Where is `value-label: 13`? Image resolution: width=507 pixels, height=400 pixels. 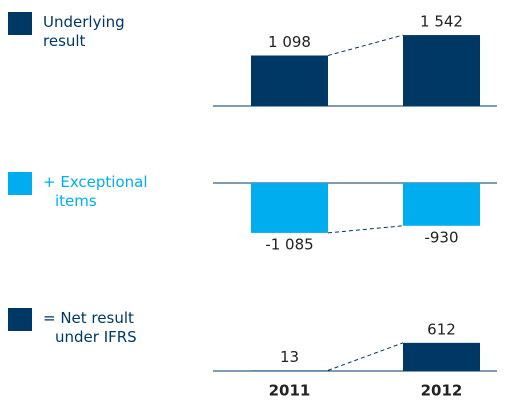 value-label: 13 is located at coordinates (289, 357).